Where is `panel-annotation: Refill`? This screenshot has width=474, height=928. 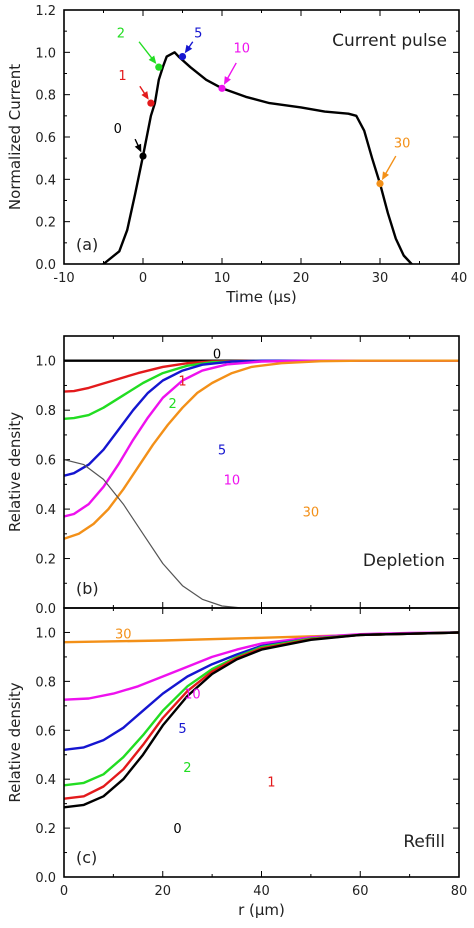
panel-annotation: Refill is located at coordinates (424, 842).